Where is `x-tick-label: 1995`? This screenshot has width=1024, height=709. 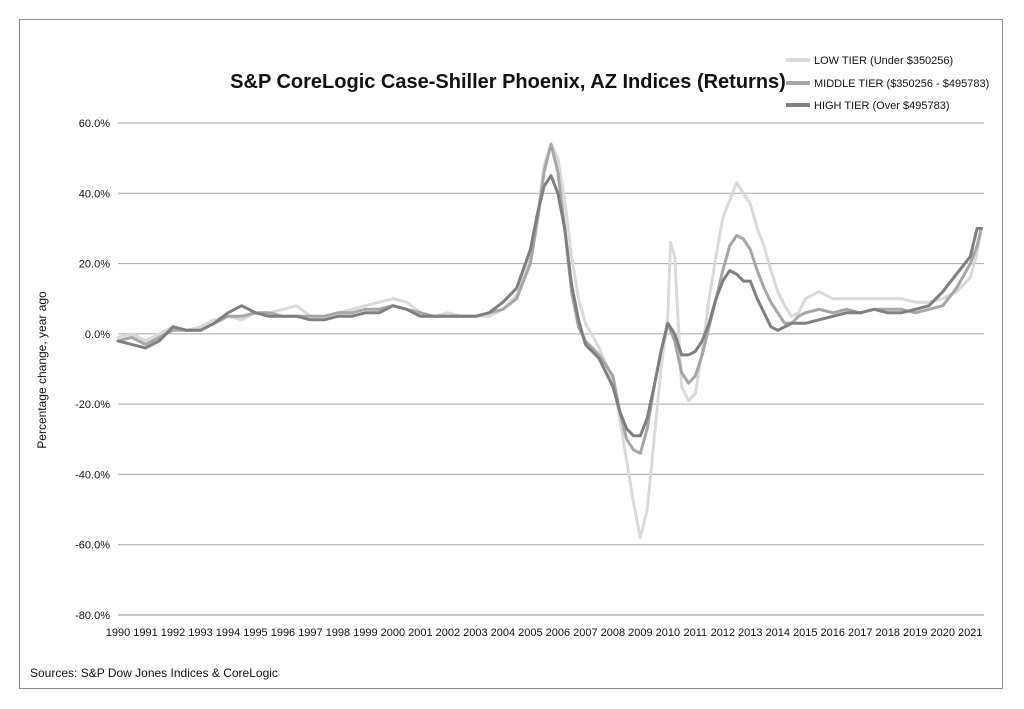 x-tick-label: 1995 is located at coordinates (255, 633).